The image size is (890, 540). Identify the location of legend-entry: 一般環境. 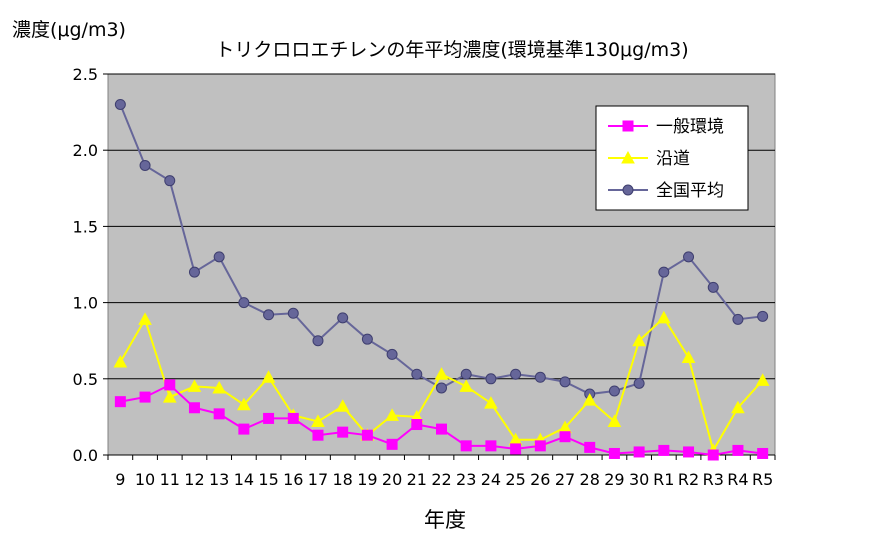
(666, 127).